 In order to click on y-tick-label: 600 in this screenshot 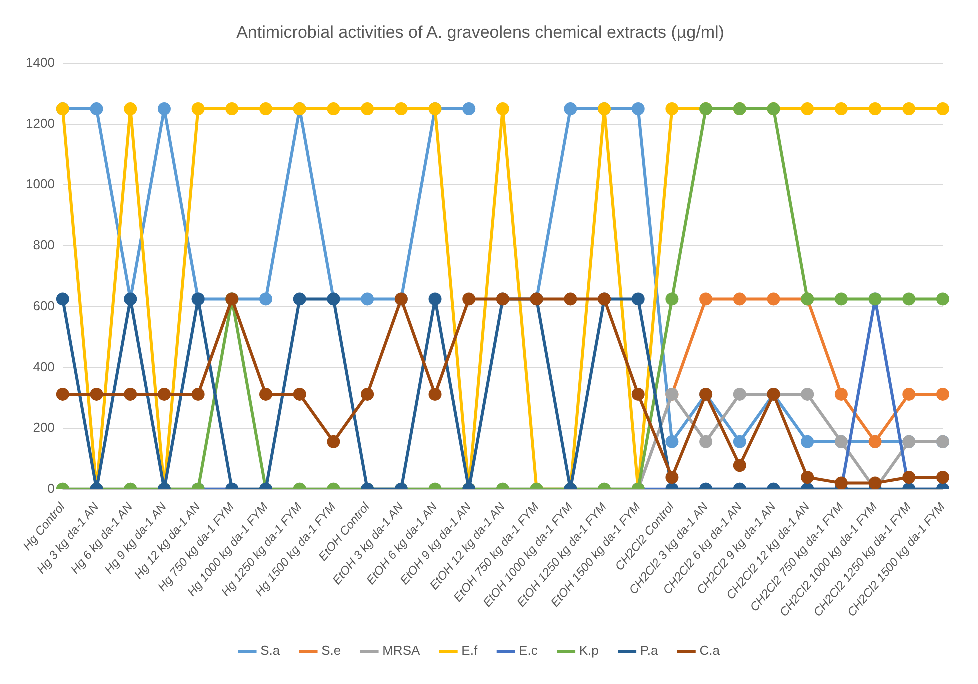, I will do `click(44, 306)`.